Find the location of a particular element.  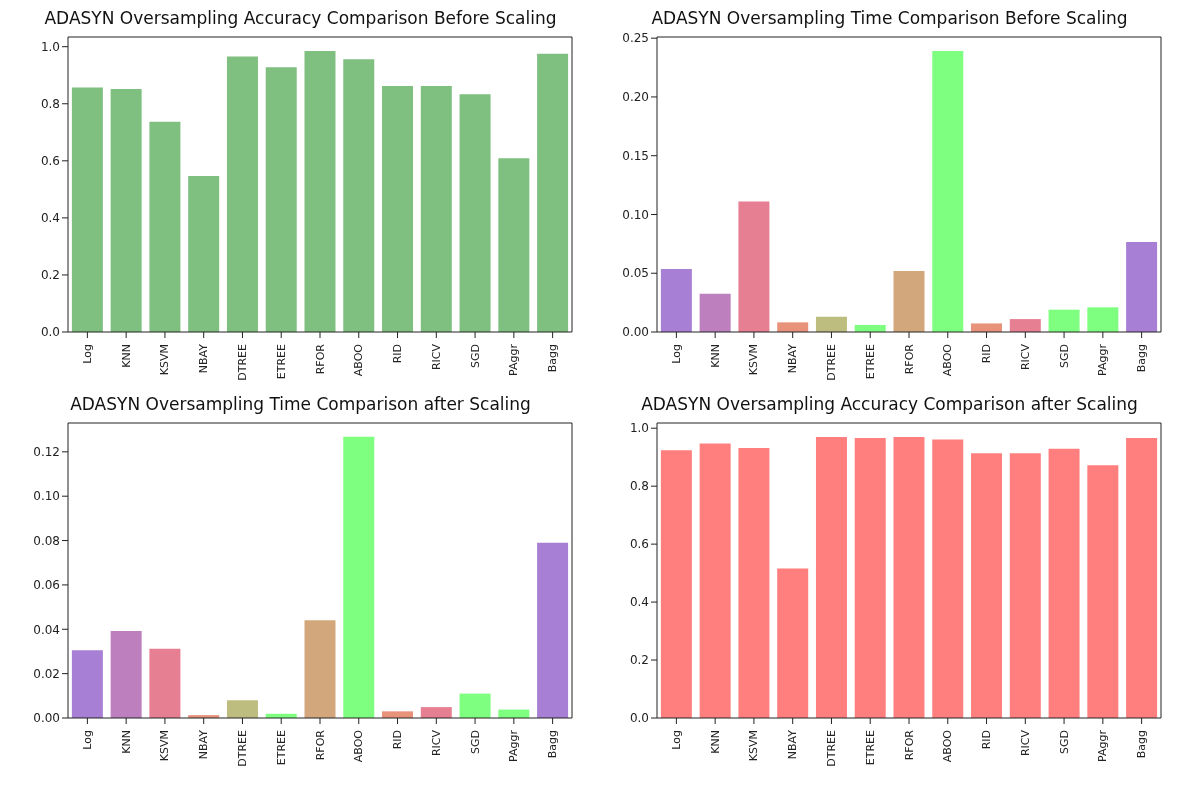

y-tick-label: 0.06 is located at coordinates (46, 585).